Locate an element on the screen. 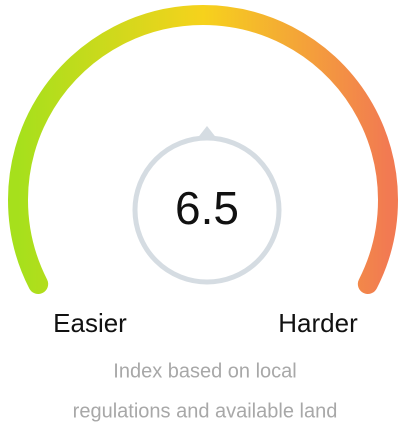 The width and height of the screenshot is (407, 426). subtitle-line: Index based on local is located at coordinates (204, 371).